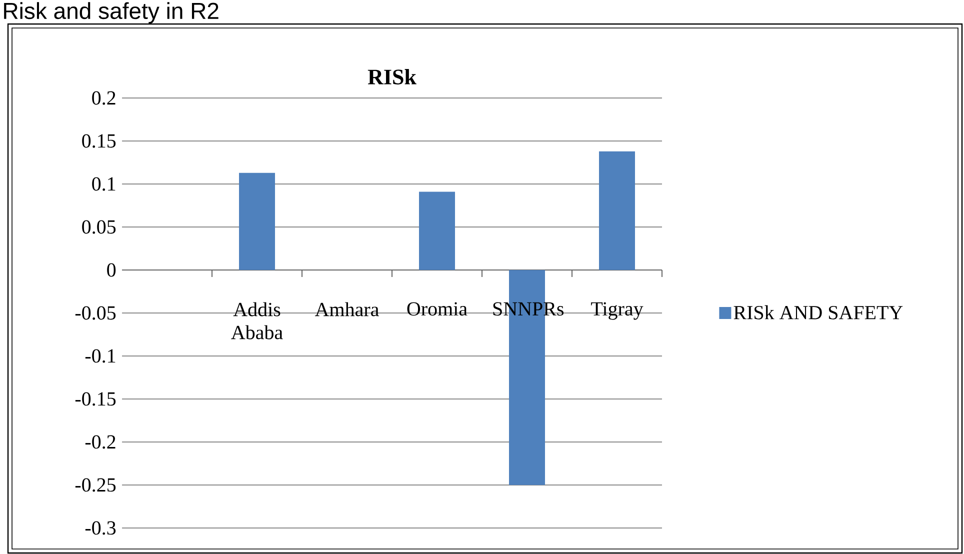 The width and height of the screenshot is (964, 554). I want to click on y-tick-label: 0.15, so click(99, 141).